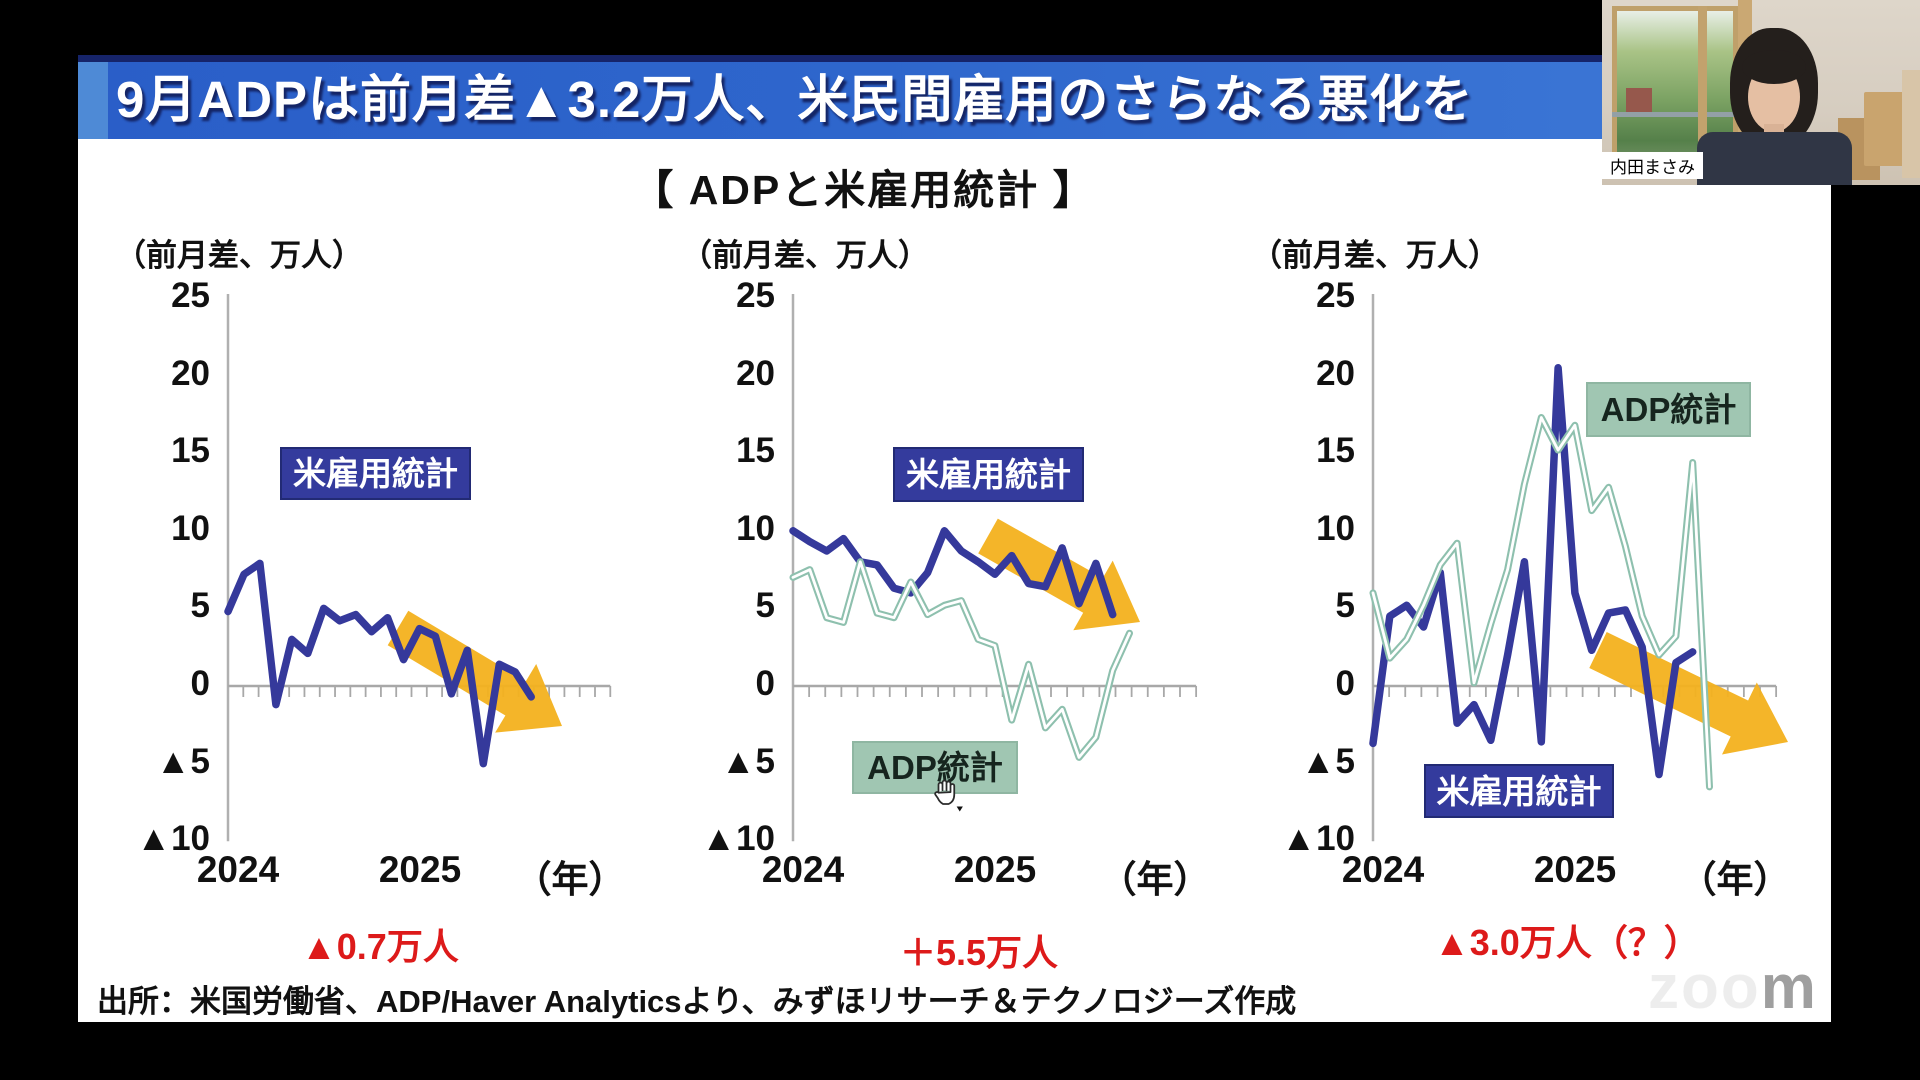 The width and height of the screenshot is (1920, 1080). I want to click on chart3-adp-label: ADP統計, so click(1668, 409).